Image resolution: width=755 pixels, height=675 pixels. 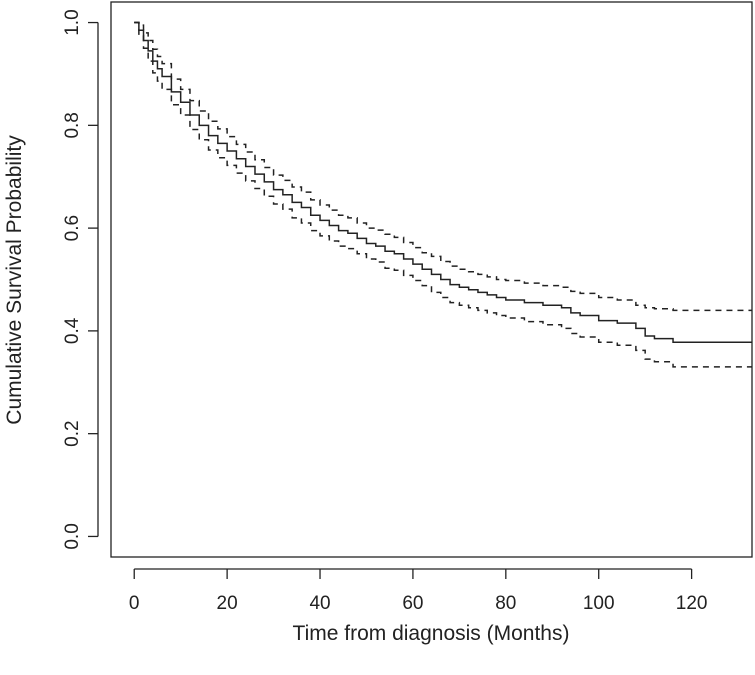 I want to click on x-axis: 0 20 40 60 80 100 120, so click(x=418, y=591).